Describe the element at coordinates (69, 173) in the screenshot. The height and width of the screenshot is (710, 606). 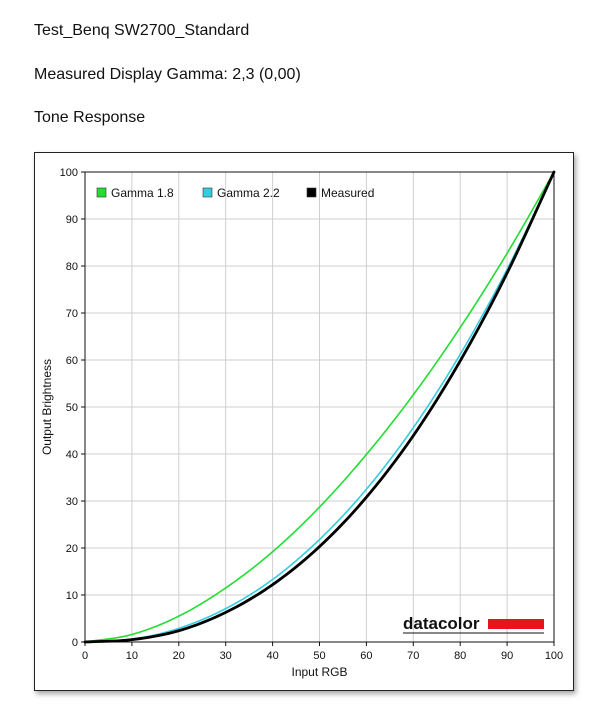
I see `y-tick-label: 100` at that location.